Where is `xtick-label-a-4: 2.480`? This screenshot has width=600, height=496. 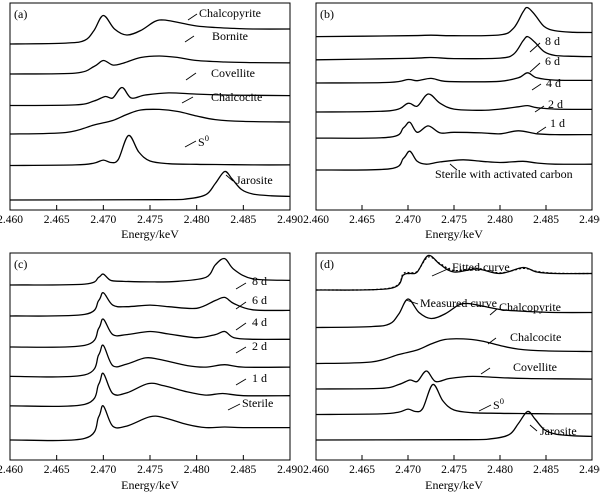
xtick-label-a-4: 2.480 is located at coordinates (197, 220).